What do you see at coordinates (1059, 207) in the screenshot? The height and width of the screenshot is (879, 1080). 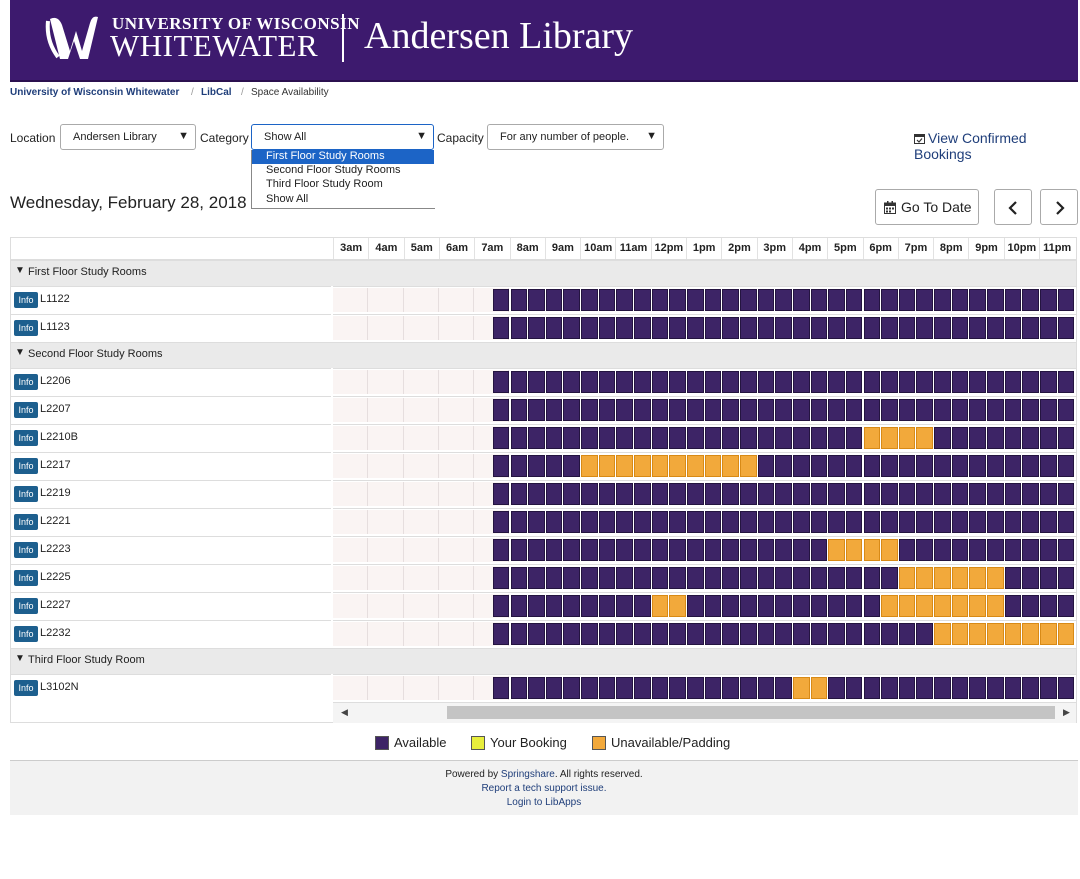 I see `next-day-button` at bounding box center [1059, 207].